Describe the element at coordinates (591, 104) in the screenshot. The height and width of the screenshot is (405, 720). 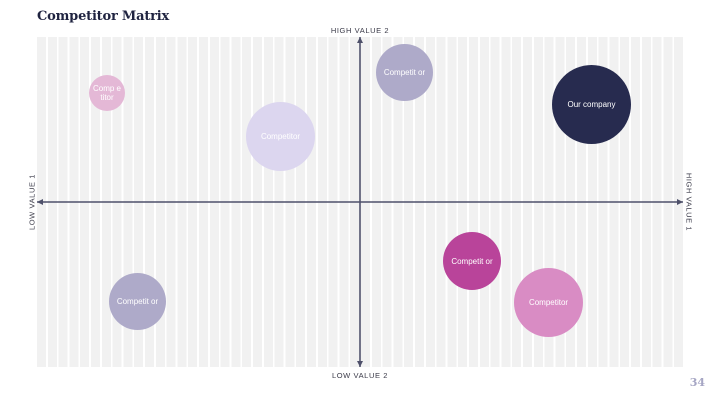
I see `our-company-bubble: Our company` at that location.